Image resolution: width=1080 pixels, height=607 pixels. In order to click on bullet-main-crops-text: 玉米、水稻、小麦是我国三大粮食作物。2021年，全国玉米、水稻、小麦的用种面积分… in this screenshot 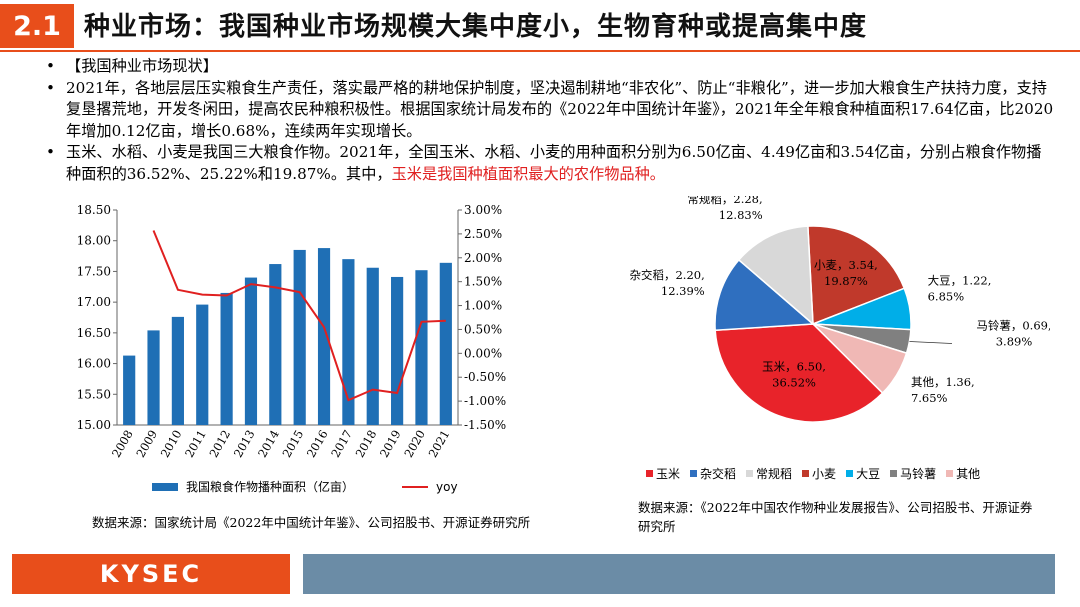, I will do `click(554, 163)`.